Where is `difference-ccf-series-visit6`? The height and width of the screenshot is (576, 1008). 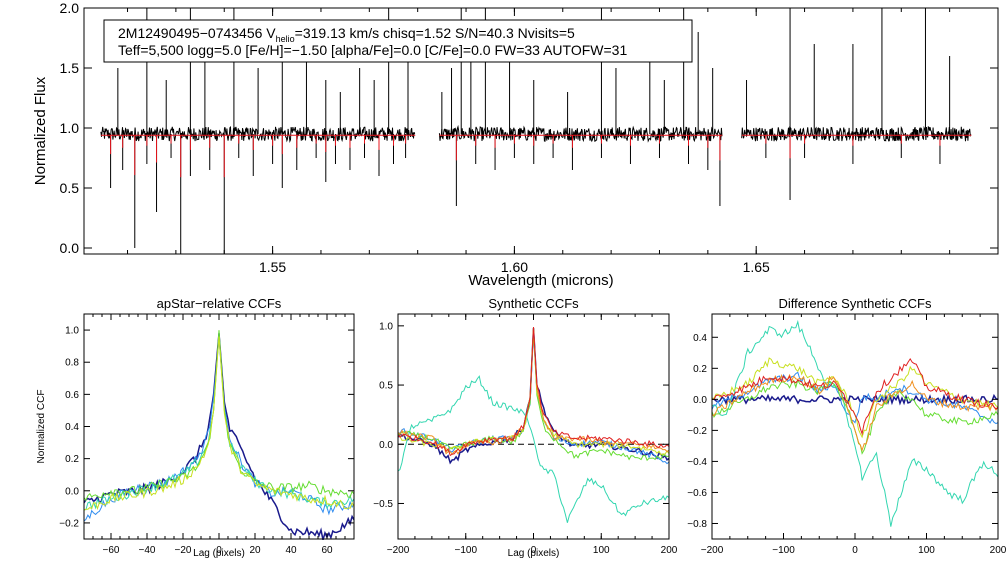 difference-ccf-series-visit6 is located at coordinates (855, 412).